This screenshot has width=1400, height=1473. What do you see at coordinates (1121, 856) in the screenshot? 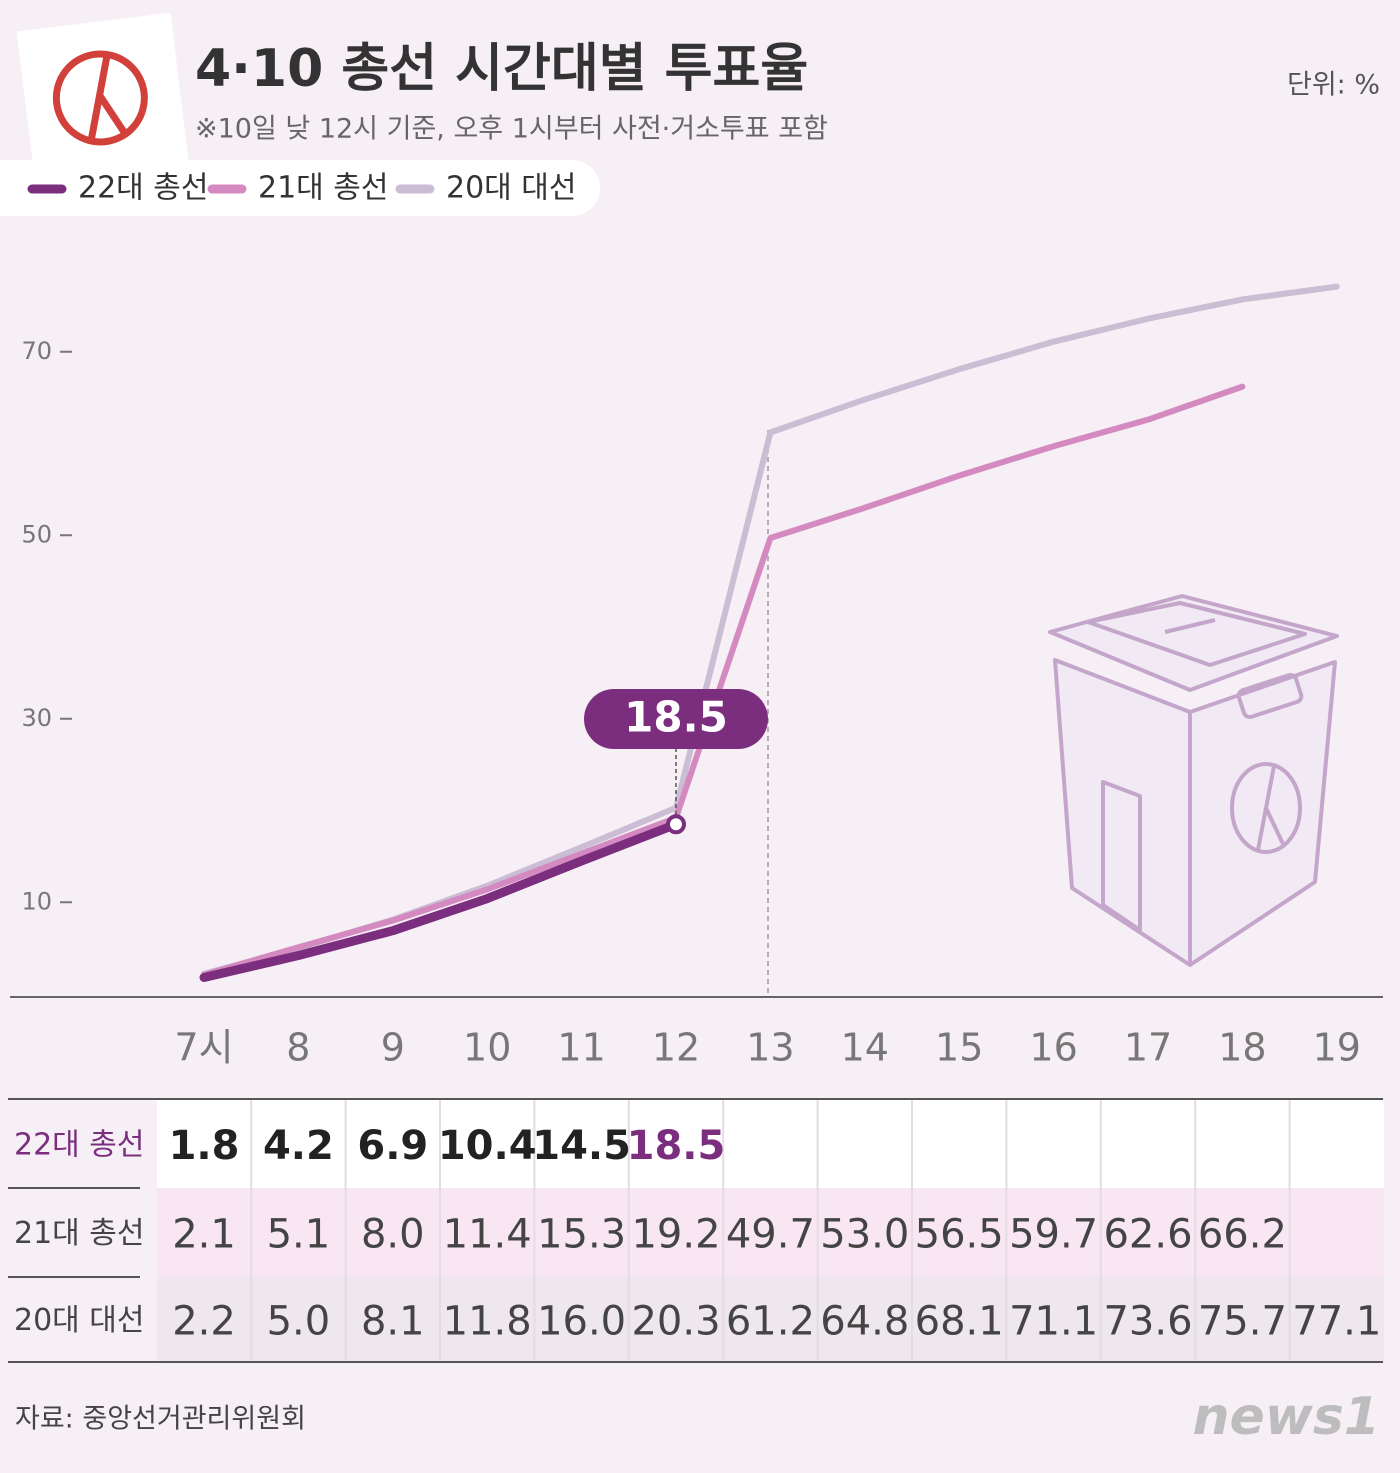
I see `box-door` at bounding box center [1121, 856].